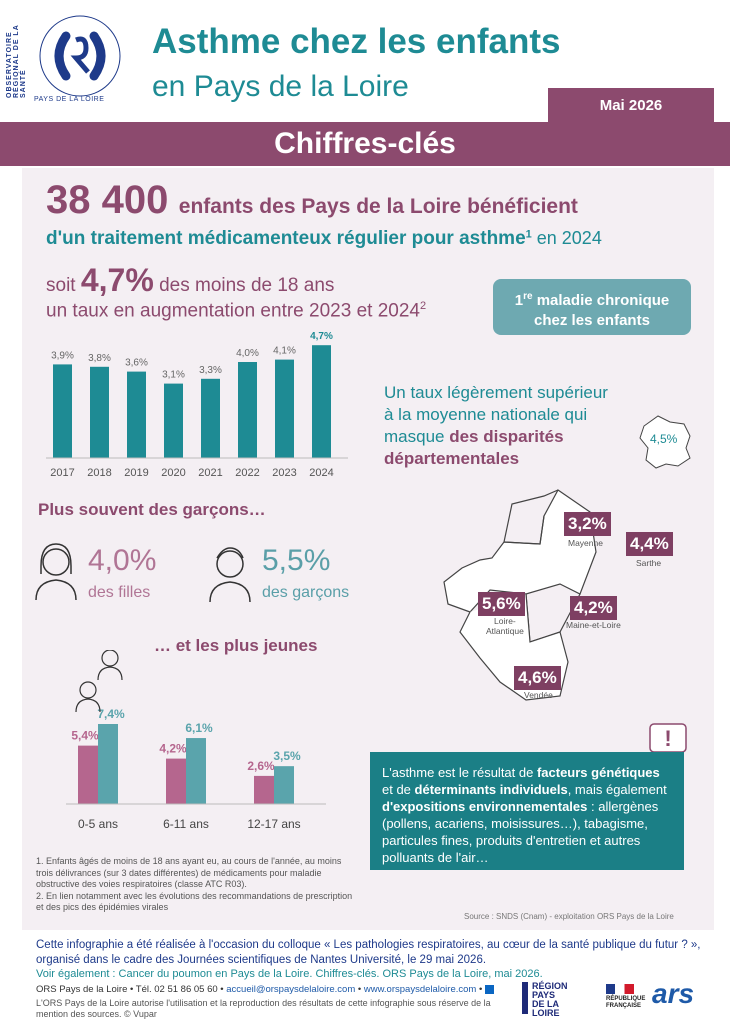 The image size is (730, 1032). Describe the element at coordinates (136, 363) in the screenshot. I see `year-value-label: 3,6%` at that location.